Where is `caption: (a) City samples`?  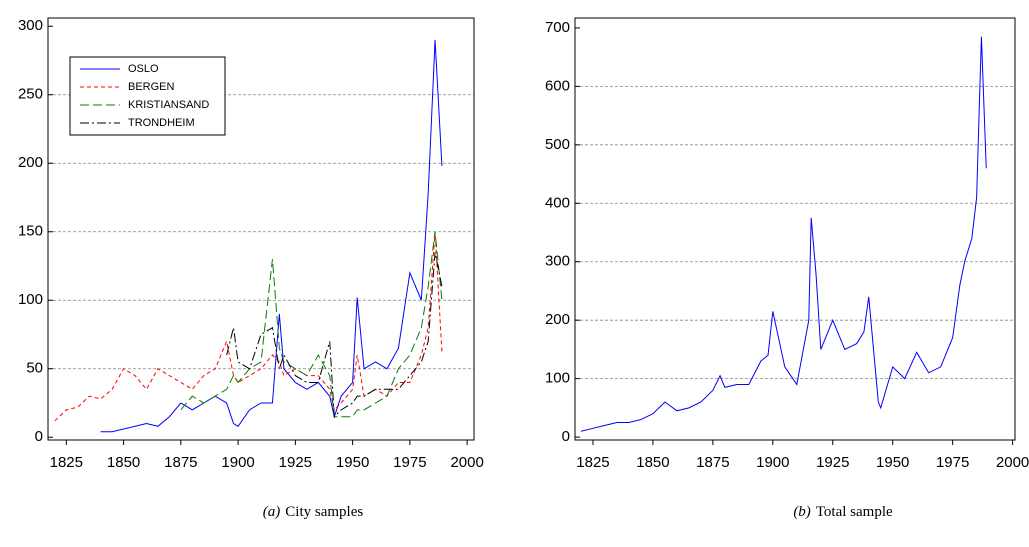
caption: (a) City samples is located at coordinates (313, 512).